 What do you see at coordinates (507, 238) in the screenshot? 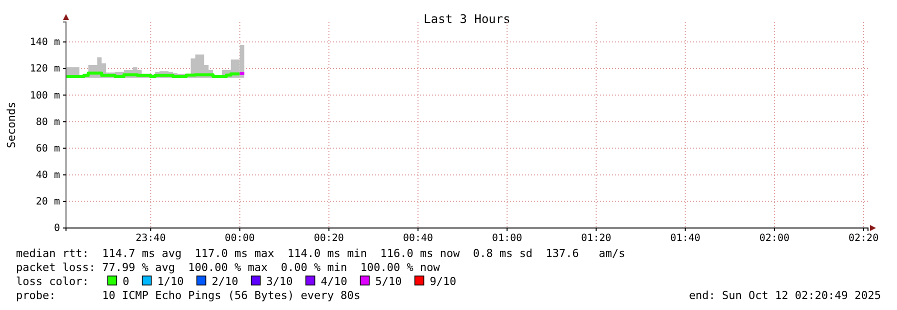
I see `x-tick-label: 01:00` at bounding box center [507, 238].